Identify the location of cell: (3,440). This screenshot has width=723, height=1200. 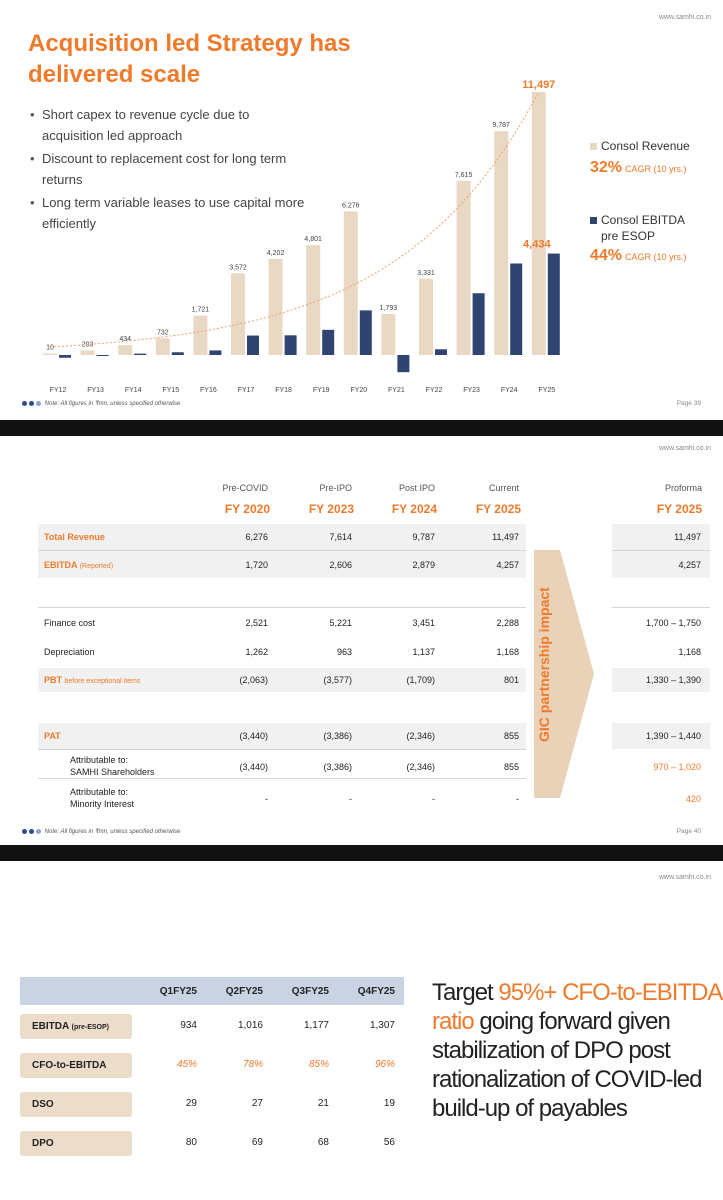
(253, 767).